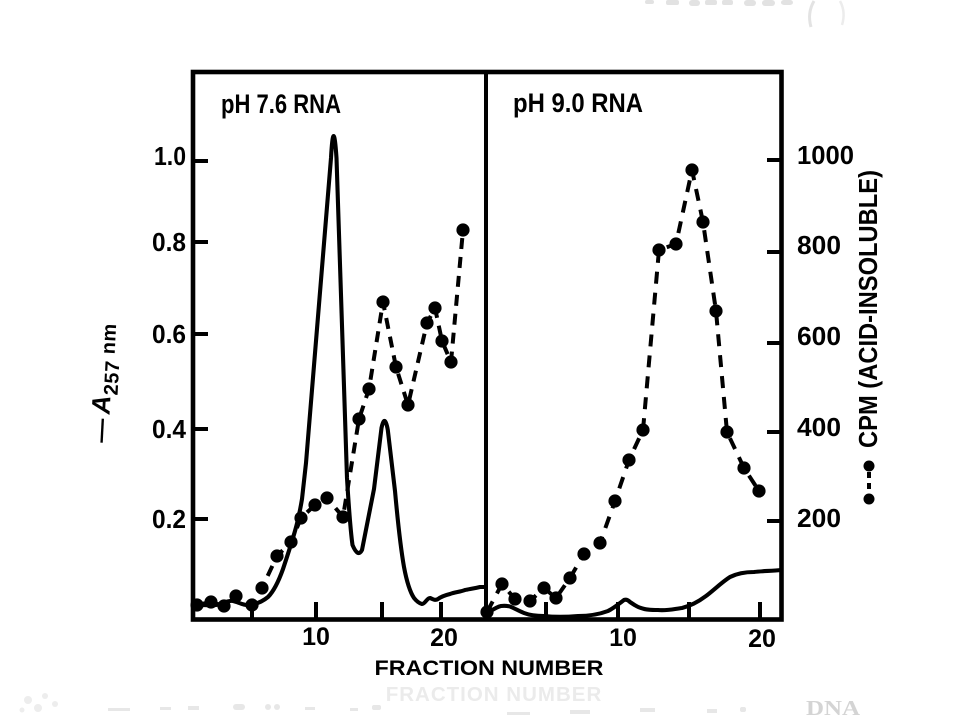  Describe the element at coordinates (281, 104) in the screenshot. I see `svg-text: pH 7.6 RNA` at that location.